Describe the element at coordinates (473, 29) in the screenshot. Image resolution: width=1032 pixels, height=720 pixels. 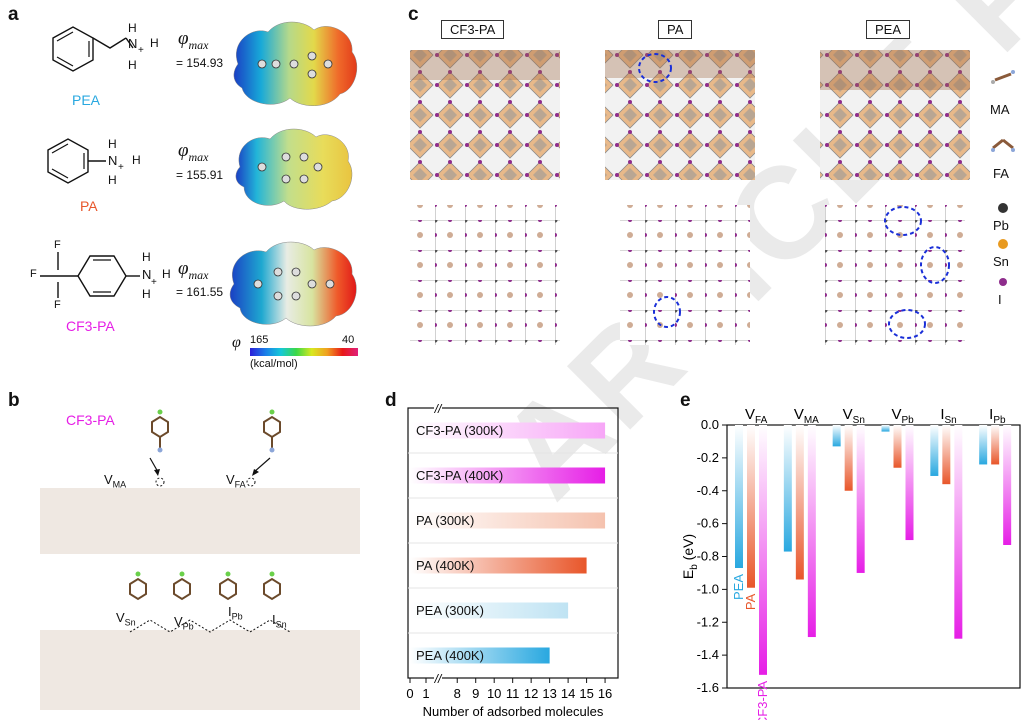
I see `c-column-cf3pa: CF3-PA` at that location.